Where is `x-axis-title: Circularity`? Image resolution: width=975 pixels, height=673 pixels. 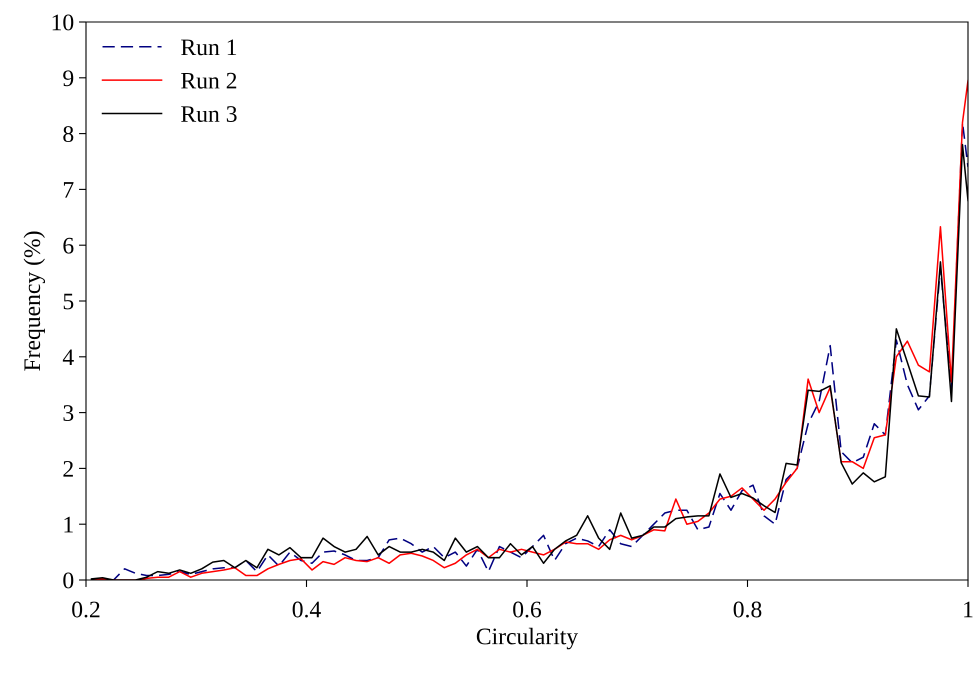
x-axis-title: Circularity is located at coordinates (527, 639).